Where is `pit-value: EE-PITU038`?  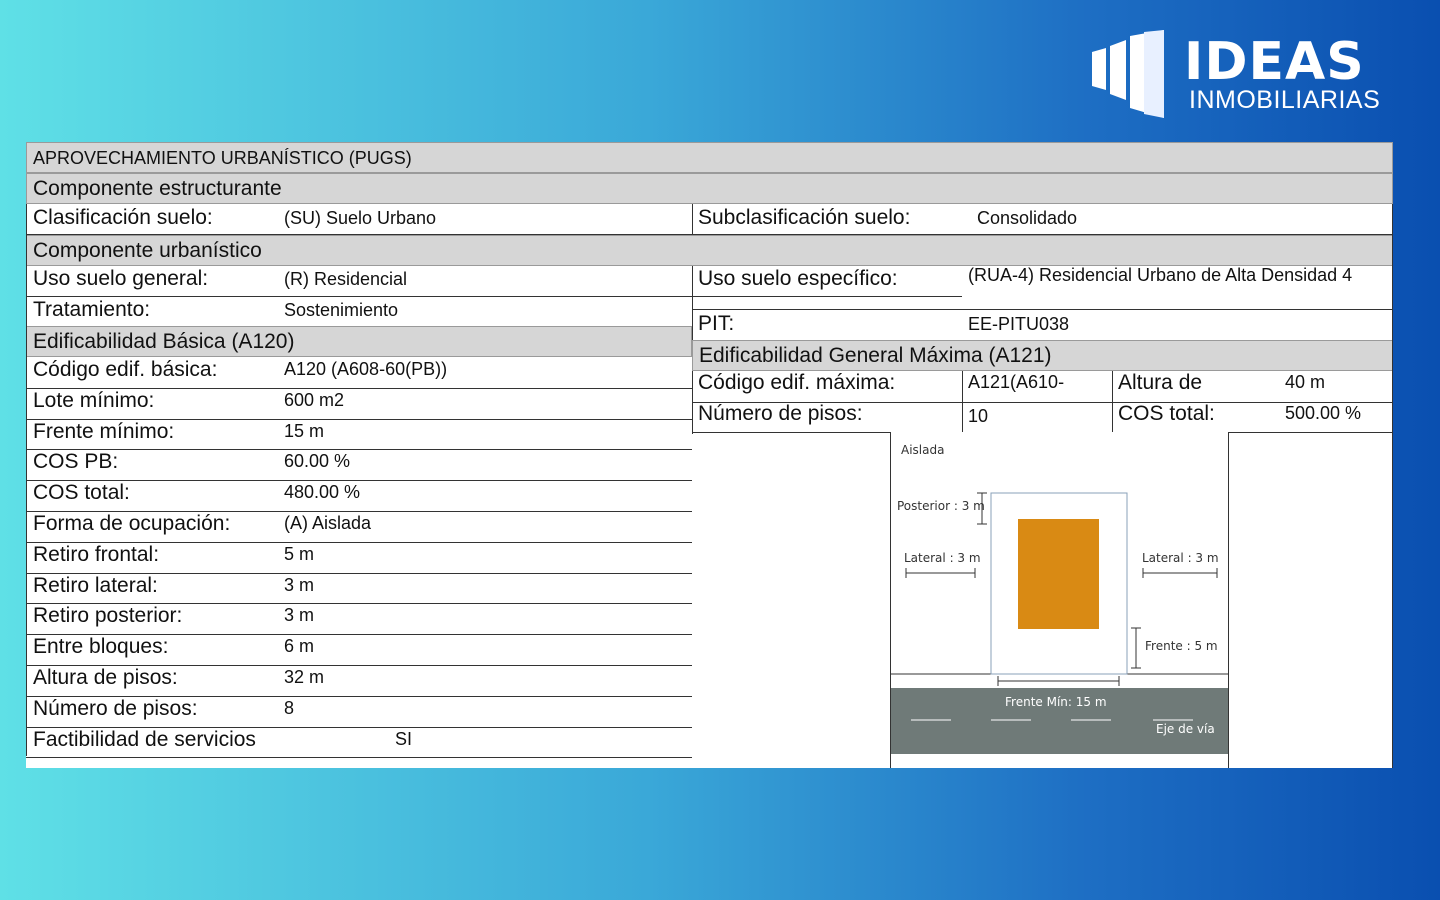 pit-value: EE-PITU038 is located at coordinates (1019, 324).